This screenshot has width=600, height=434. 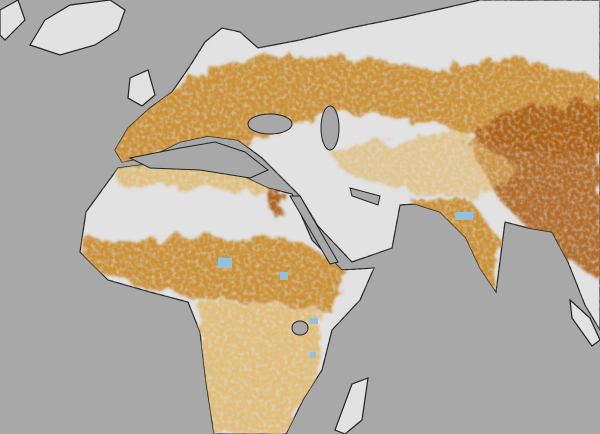 What do you see at coordinates (13, 20) in the screenshot?
I see `greenland-fragment` at bounding box center [13, 20].